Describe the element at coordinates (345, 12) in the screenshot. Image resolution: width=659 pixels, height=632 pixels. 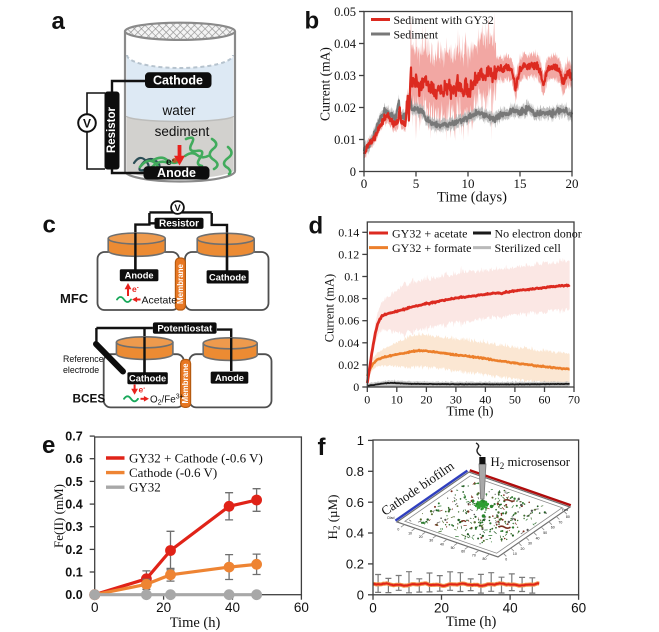
I see `svg-text: 0.05` at that location.